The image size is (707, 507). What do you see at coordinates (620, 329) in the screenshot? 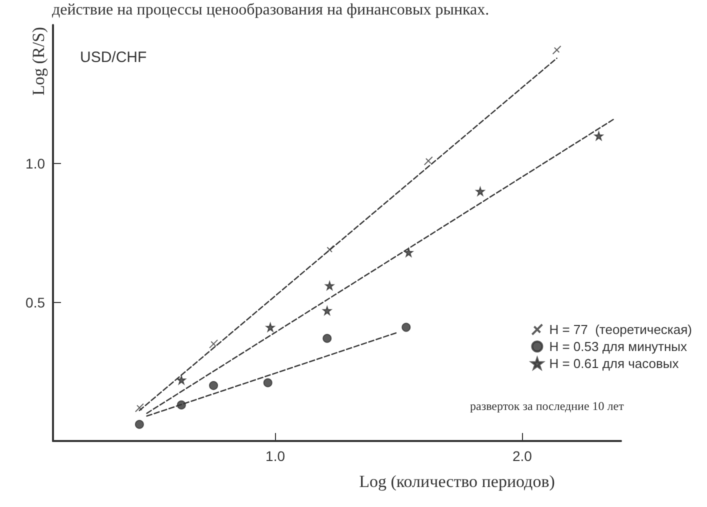
I see `legend-label: H = 77 (теоретическая)` at bounding box center [620, 329].